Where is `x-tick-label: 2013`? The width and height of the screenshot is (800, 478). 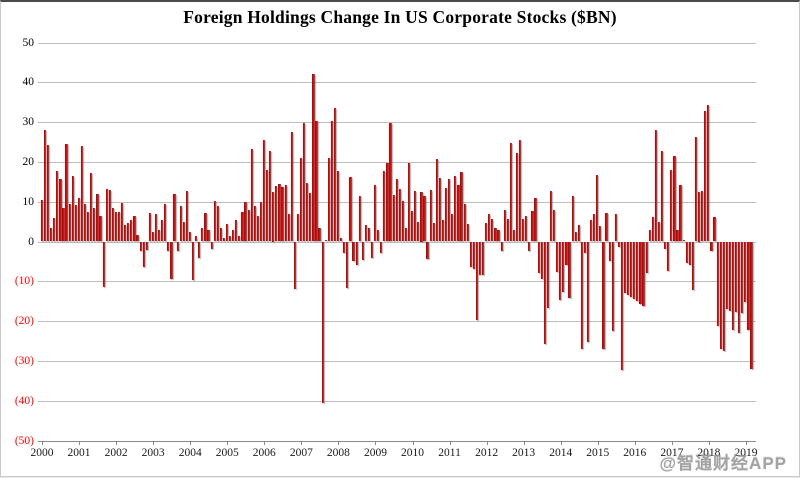 x-tick-label: 2013 is located at coordinates (524, 452).